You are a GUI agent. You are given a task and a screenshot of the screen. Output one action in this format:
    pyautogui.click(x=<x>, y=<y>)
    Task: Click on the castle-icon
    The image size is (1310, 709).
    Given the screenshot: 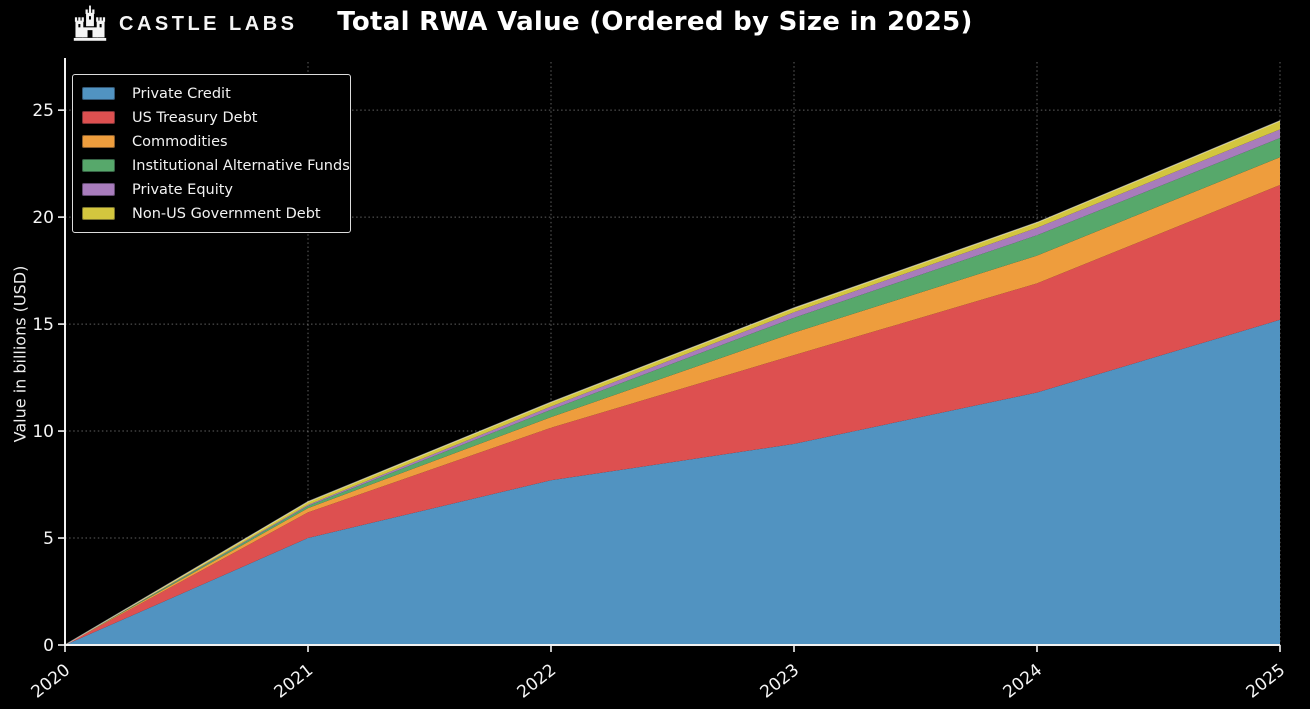 What is the action you would take?
    pyautogui.click(x=90, y=23)
    